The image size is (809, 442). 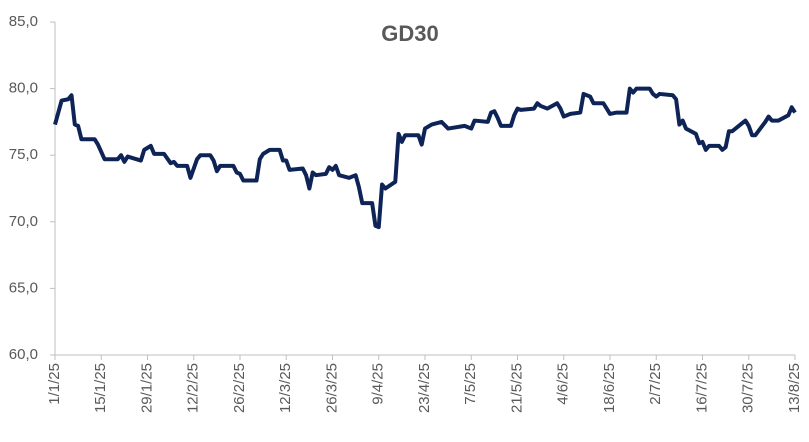 What do you see at coordinates (378, 384) in the screenshot?
I see `x-tick-label: 9/4/25` at bounding box center [378, 384].